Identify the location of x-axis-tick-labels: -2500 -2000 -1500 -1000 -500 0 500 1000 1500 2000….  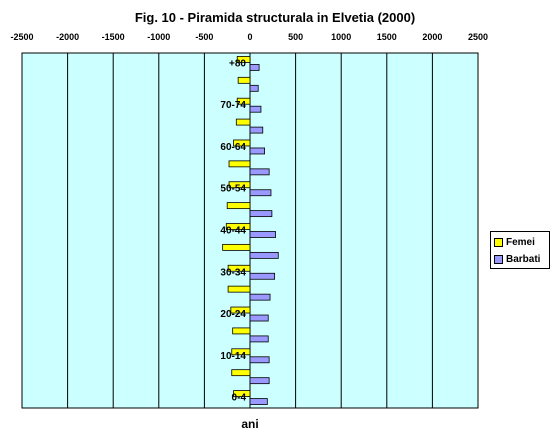
(249, 37).